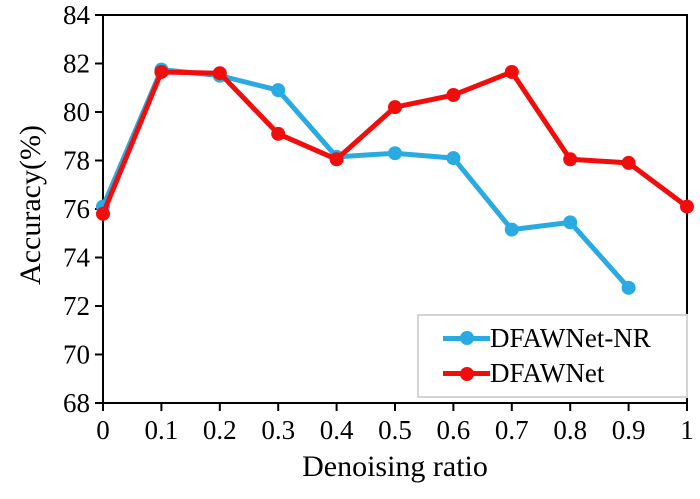 Image resolution: width=700 pixels, height=499 pixels. I want to click on y-tick-label: 68, so click(76, 403).